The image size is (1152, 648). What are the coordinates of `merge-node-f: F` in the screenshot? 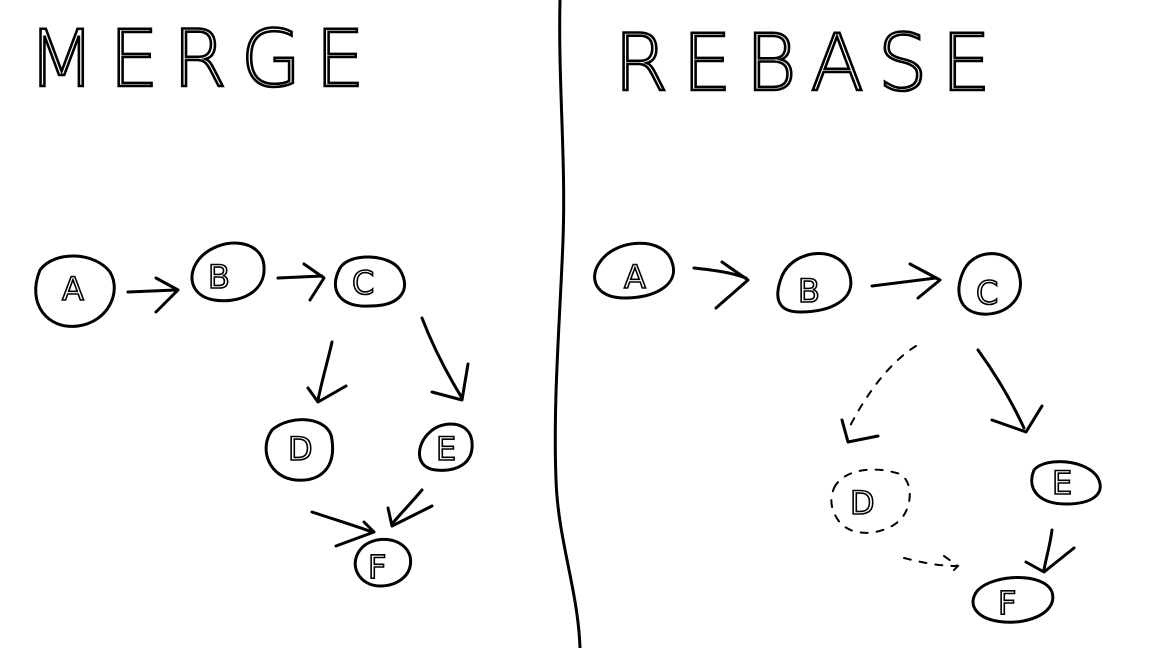 It's located at (383, 562).